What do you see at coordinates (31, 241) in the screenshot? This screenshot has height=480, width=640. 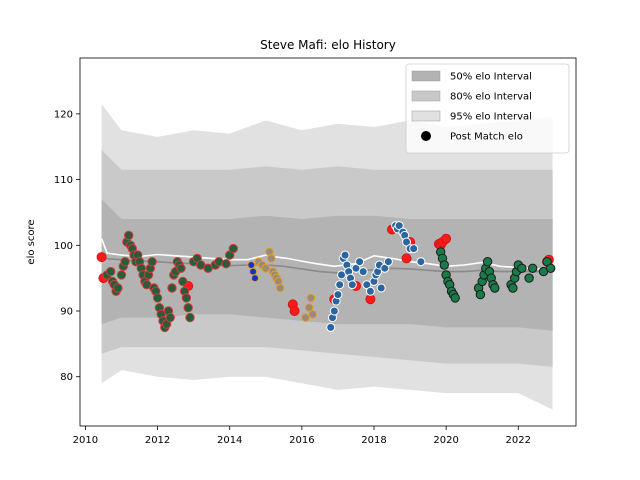 I see `y-axis-label: elo score` at bounding box center [31, 241].